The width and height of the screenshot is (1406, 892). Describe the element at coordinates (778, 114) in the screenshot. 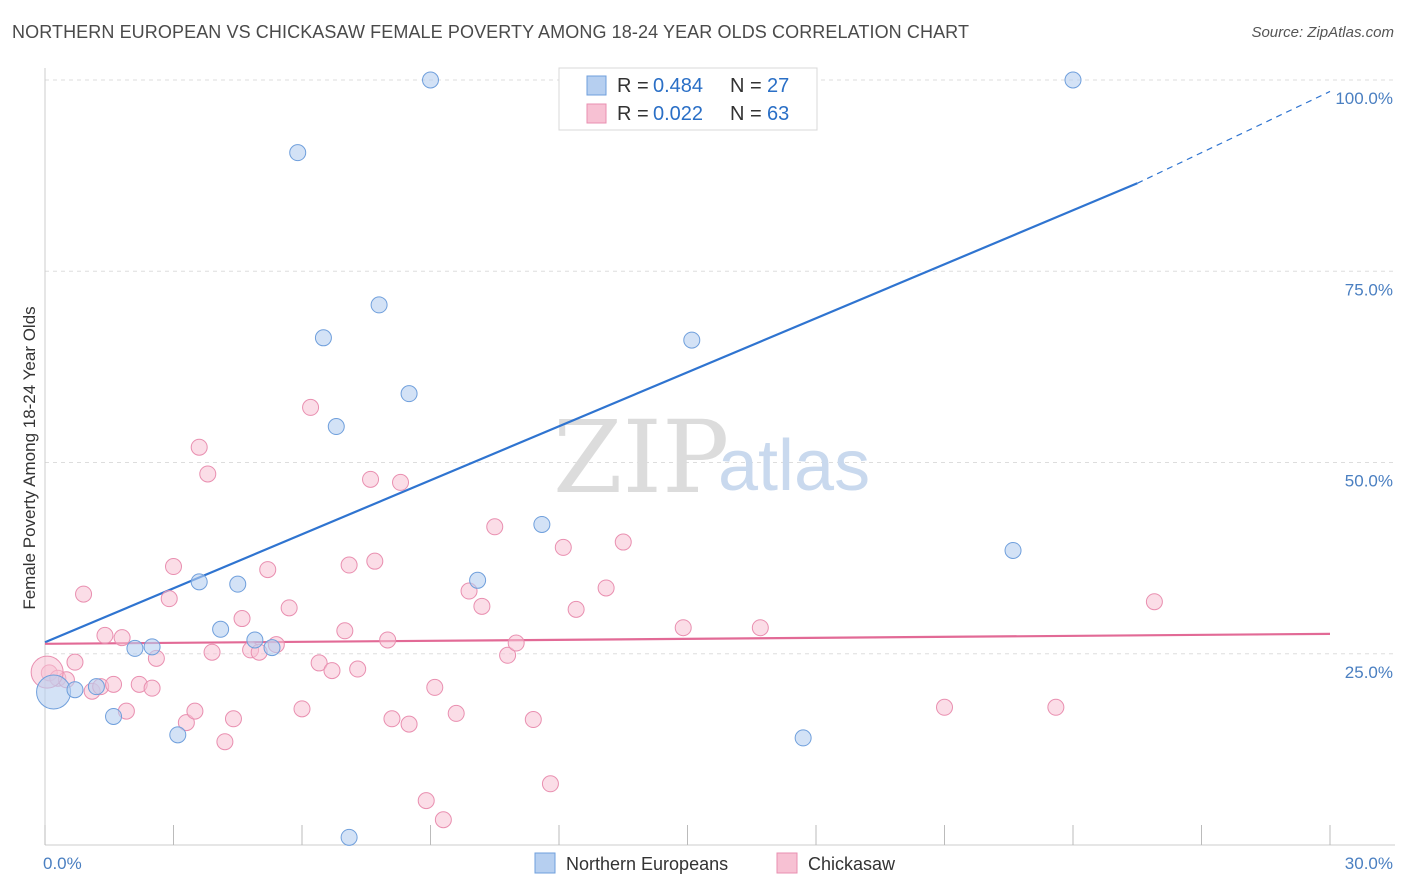

I see `legend-n-value-2: 63` at that location.